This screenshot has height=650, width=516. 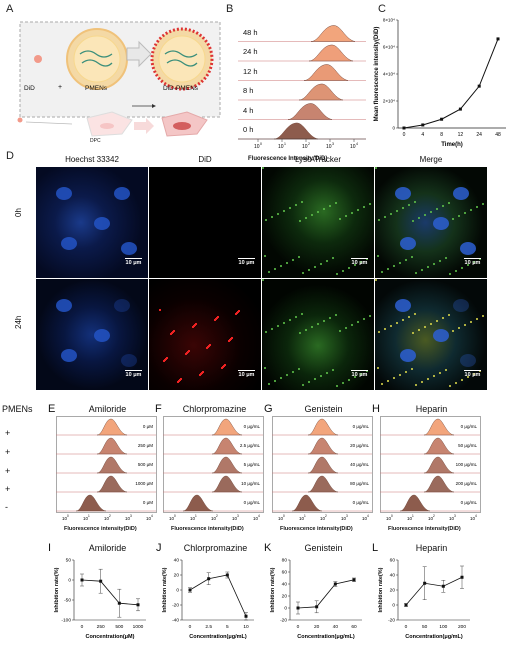 I want to click on panel-label-i: I, so click(x=50, y=548).